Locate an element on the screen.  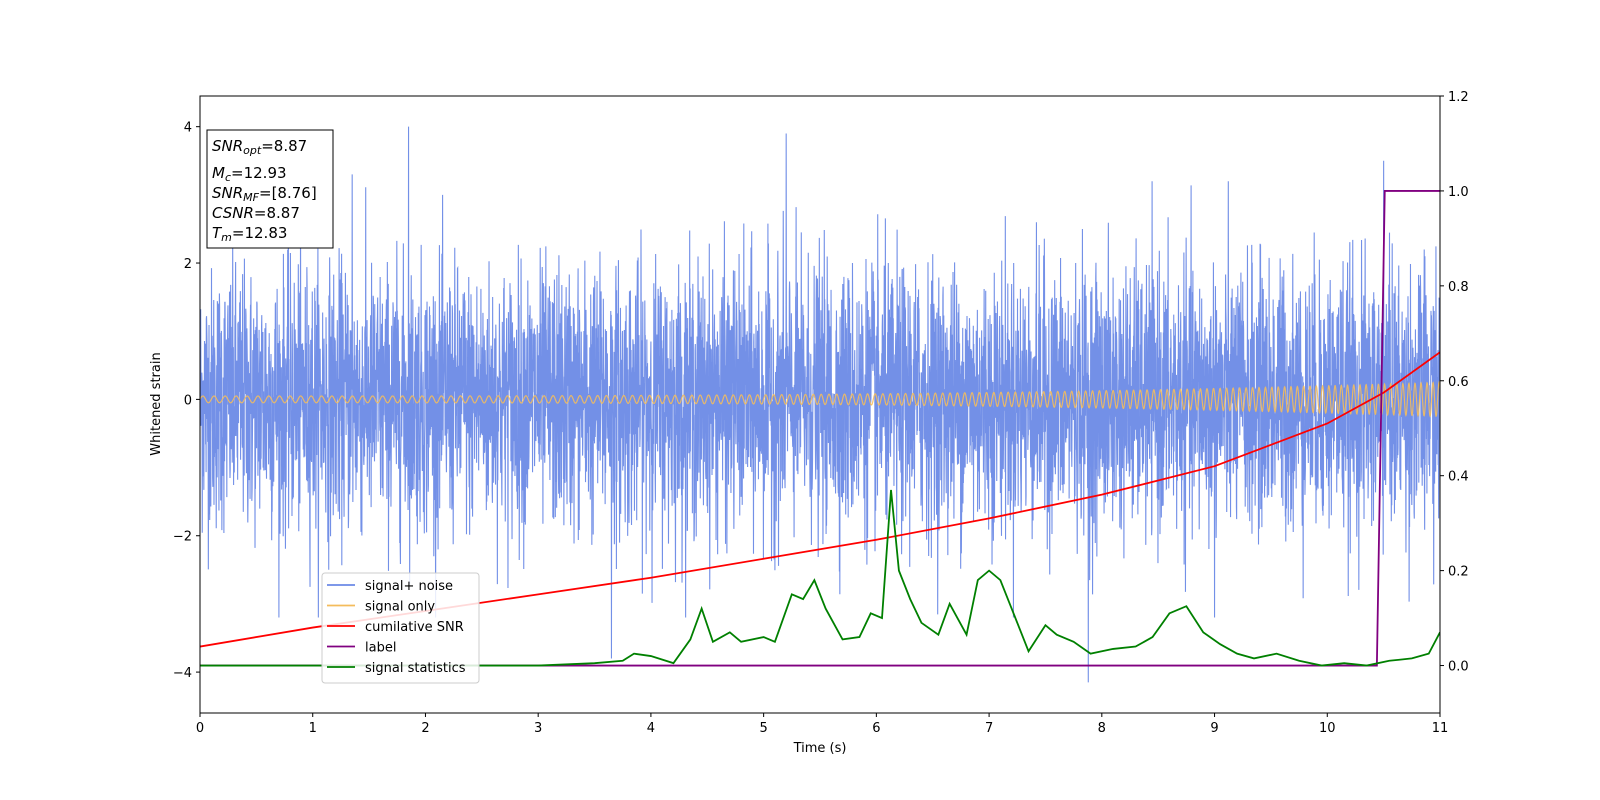
x-axis: 0 1 2 3 4 5 6 7 8 9 10 11 is located at coordinates (822, 724).